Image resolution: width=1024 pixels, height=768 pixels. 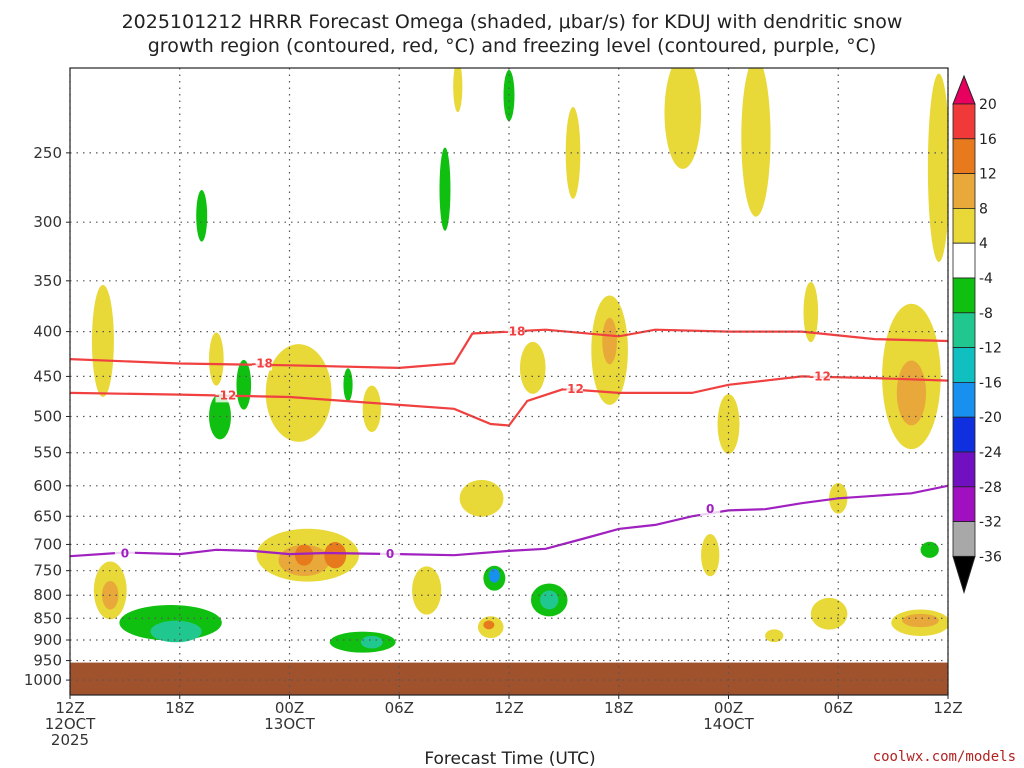 What do you see at coordinates (944, 757) in the screenshot?
I see `credit-link: coolwx.com/models` at bounding box center [944, 757].